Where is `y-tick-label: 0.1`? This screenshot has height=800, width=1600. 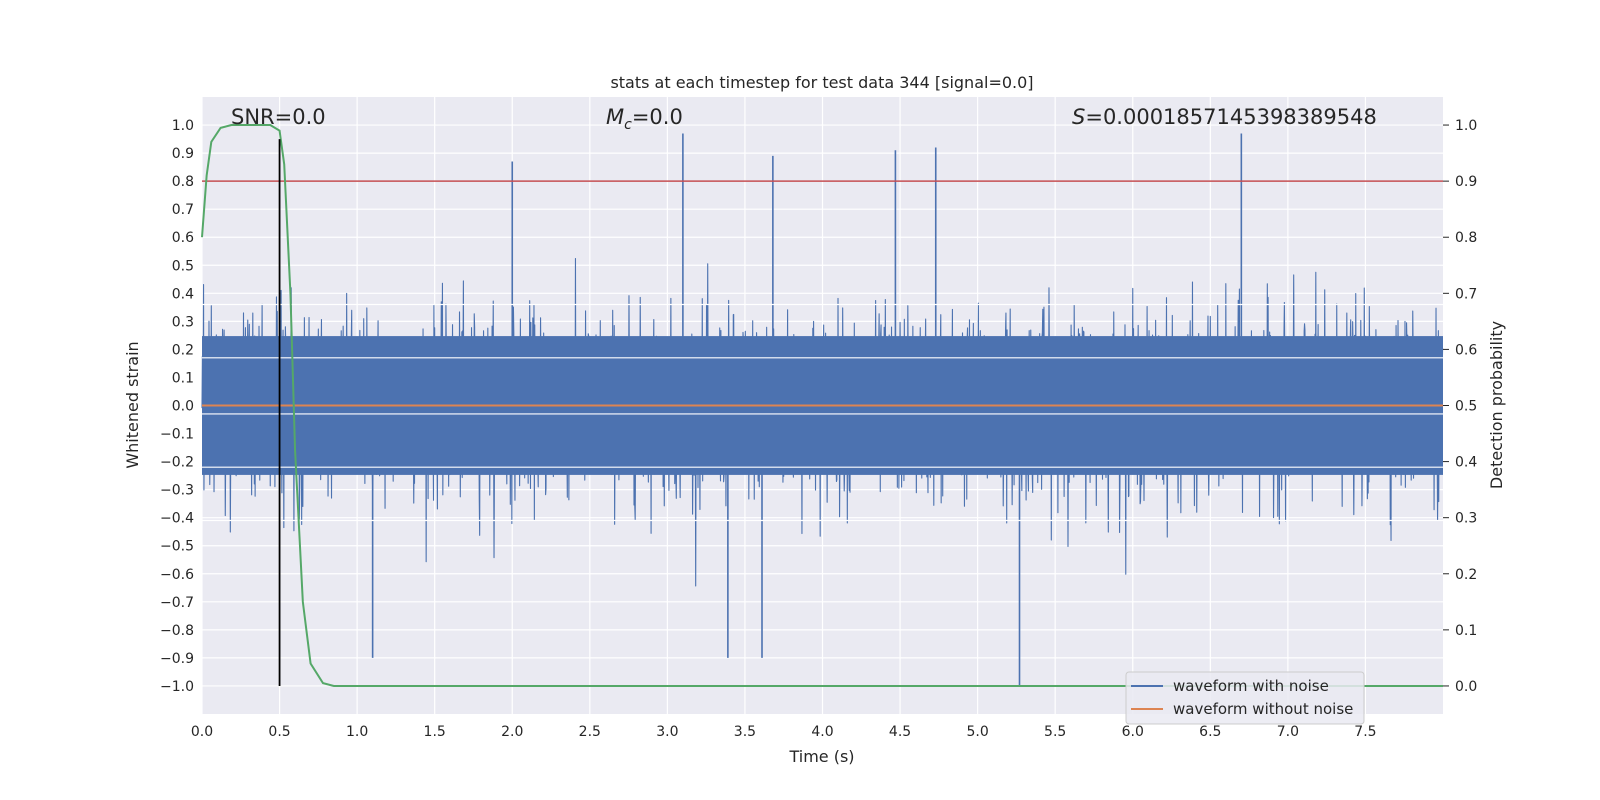 y-tick-label: 0.1 is located at coordinates (183, 378).